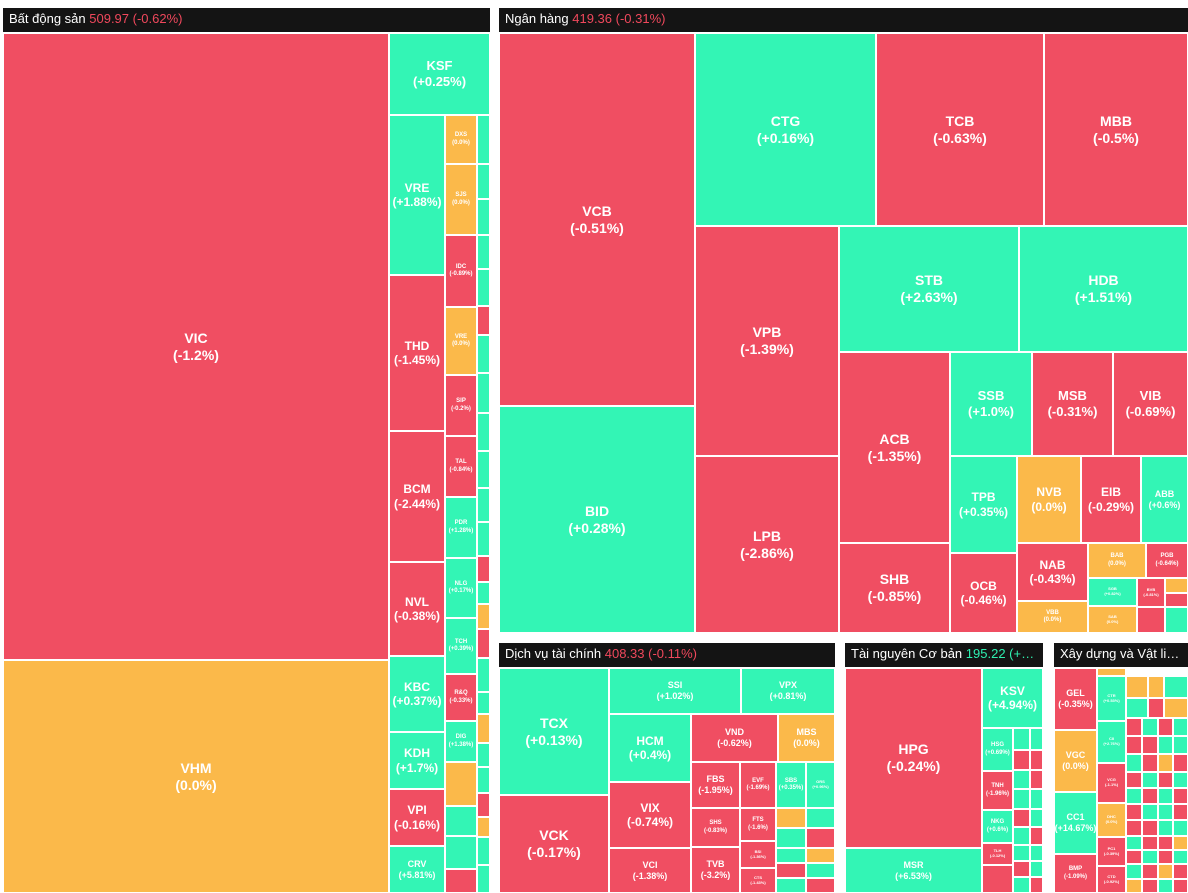 The image size is (1188, 893). What do you see at coordinates (960, 129) in the screenshot?
I see `treemap-tile-tcb: TCB (-0.63%)` at bounding box center [960, 129].